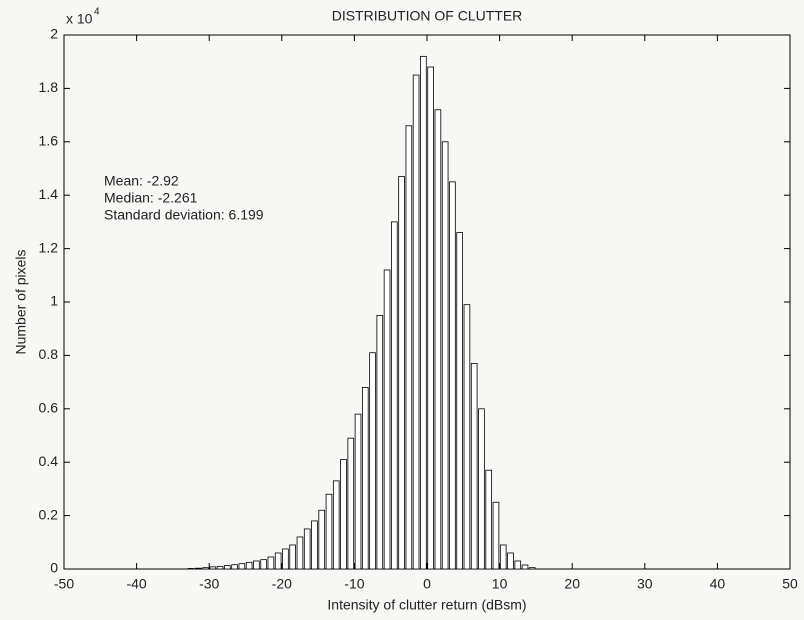 Image resolution: width=804 pixels, height=620 pixels. I want to click on x-tick-label: 0, so click(427, 584).